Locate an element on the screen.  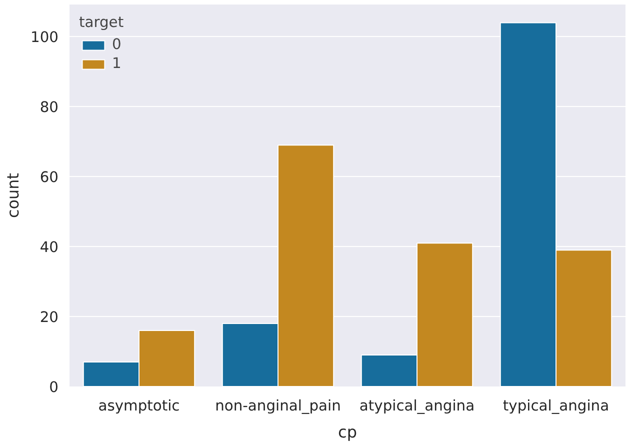
x-tick-label: asymptotic is located at coordinates (139, 406).